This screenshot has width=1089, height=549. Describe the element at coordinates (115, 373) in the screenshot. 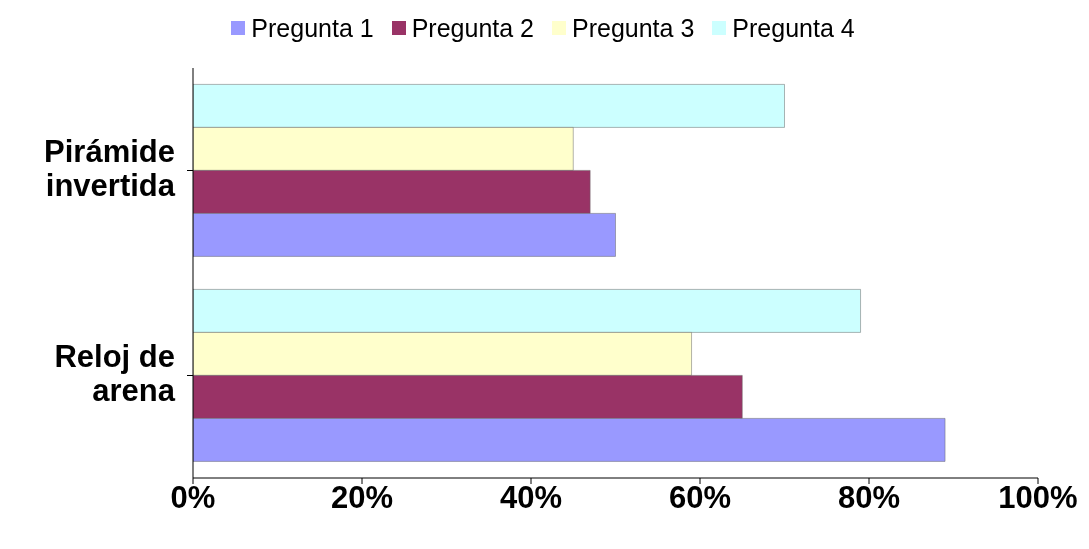

I see `y-tick-label: Reloj de arena` at that location.